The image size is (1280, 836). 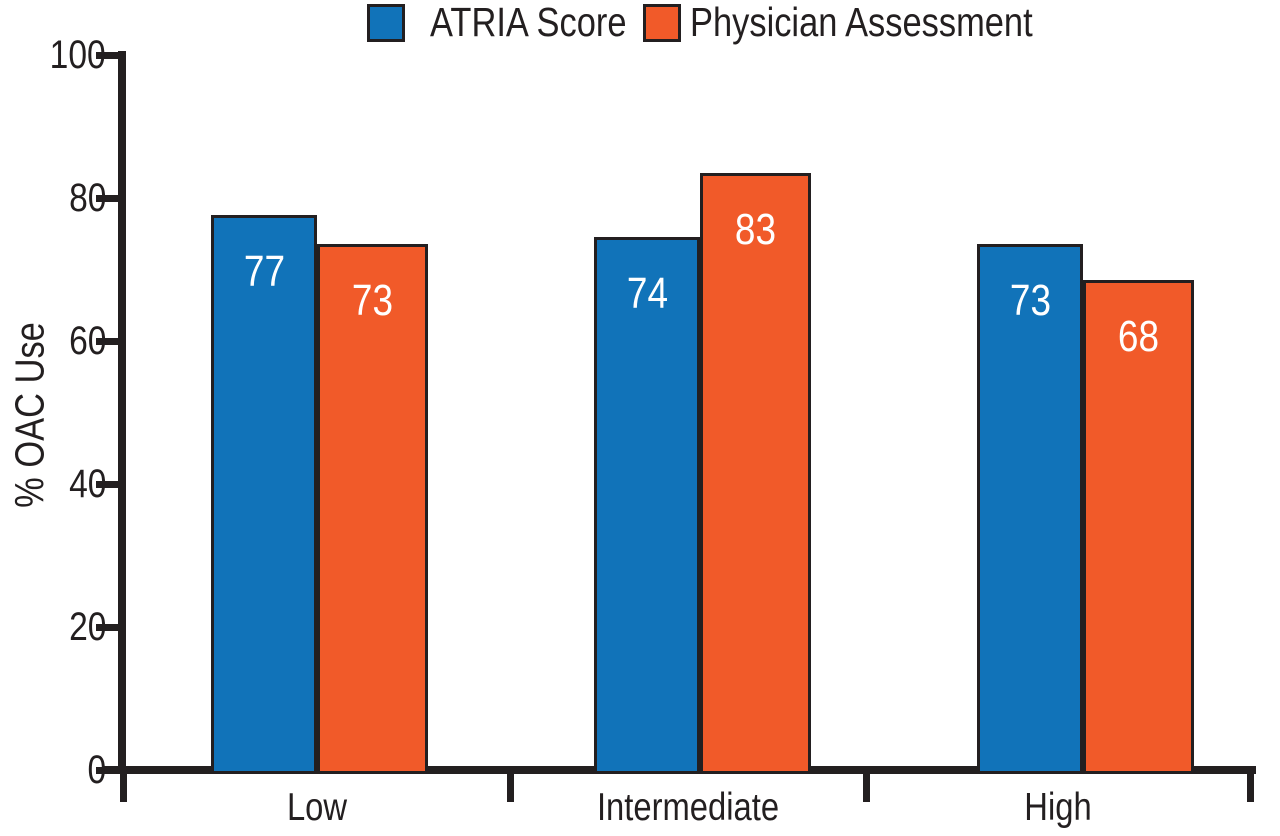 What do you see at coordinates (53, 484) in the screenshot?
I see `y-tick-label: 40` at bounding box center [53, 484].